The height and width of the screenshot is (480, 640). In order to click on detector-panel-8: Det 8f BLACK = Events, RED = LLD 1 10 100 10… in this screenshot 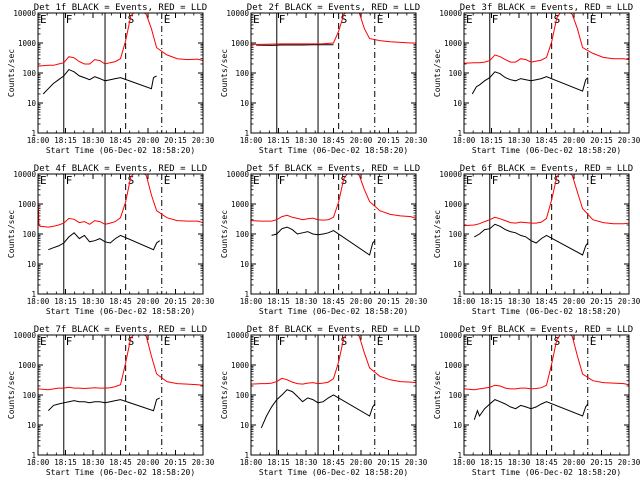, I will do `click(324, 401)`.